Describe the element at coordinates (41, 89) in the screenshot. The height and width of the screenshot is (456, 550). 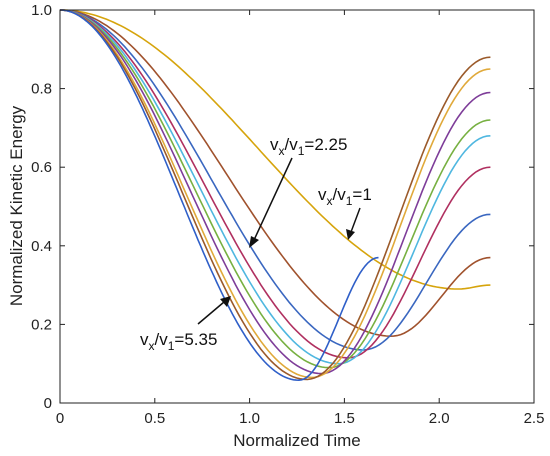
I see `y-tick-label: 0.8` at that location.